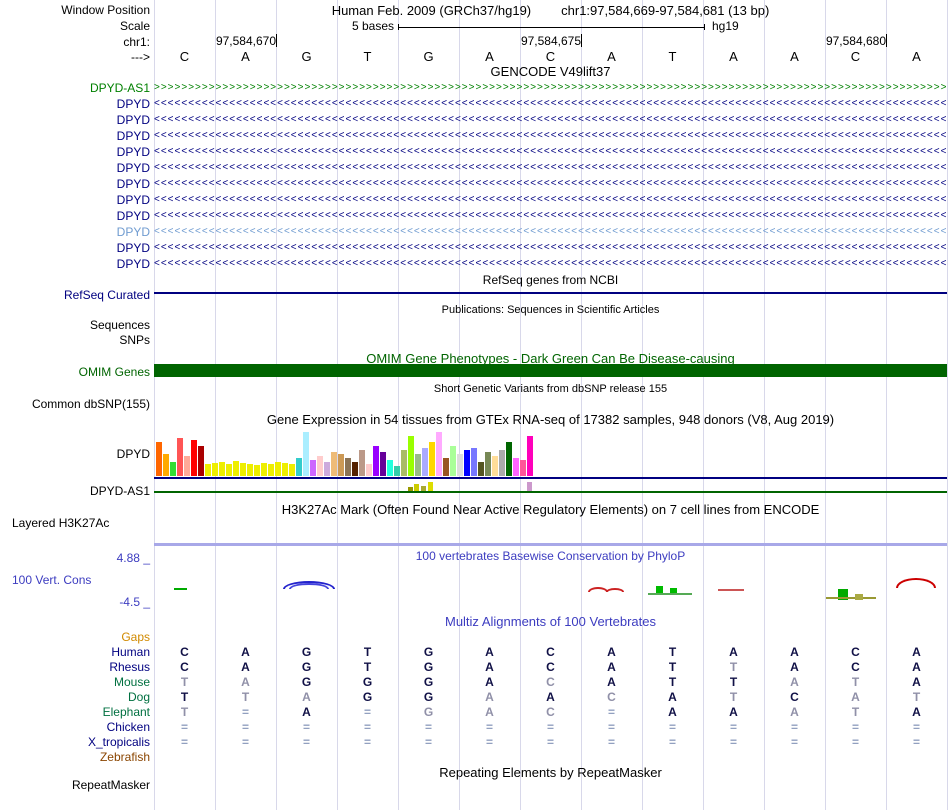 Image resolution: width=950 pixels, height=810 pixels. What do you see at coordinates (842, 41) in the screenshot?
I see `ruler-tick: 97,584,680` at bounding box center [842, 41].